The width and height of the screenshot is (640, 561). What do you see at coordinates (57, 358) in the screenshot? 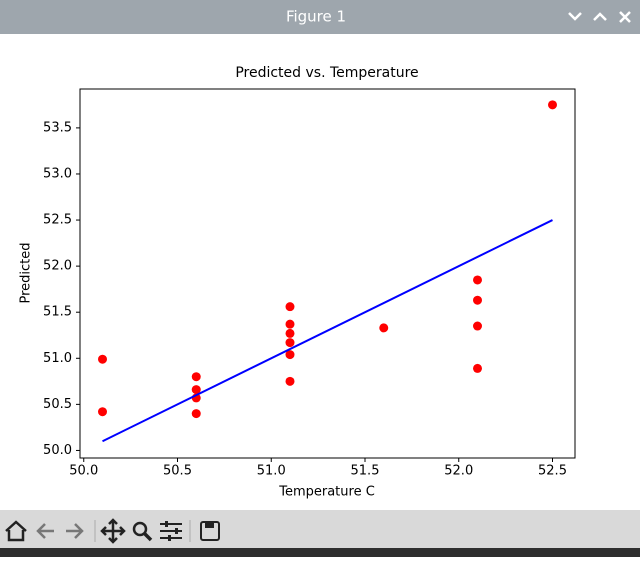
I see `y-tick-label: 51.0` at bounding box center [57, 358].